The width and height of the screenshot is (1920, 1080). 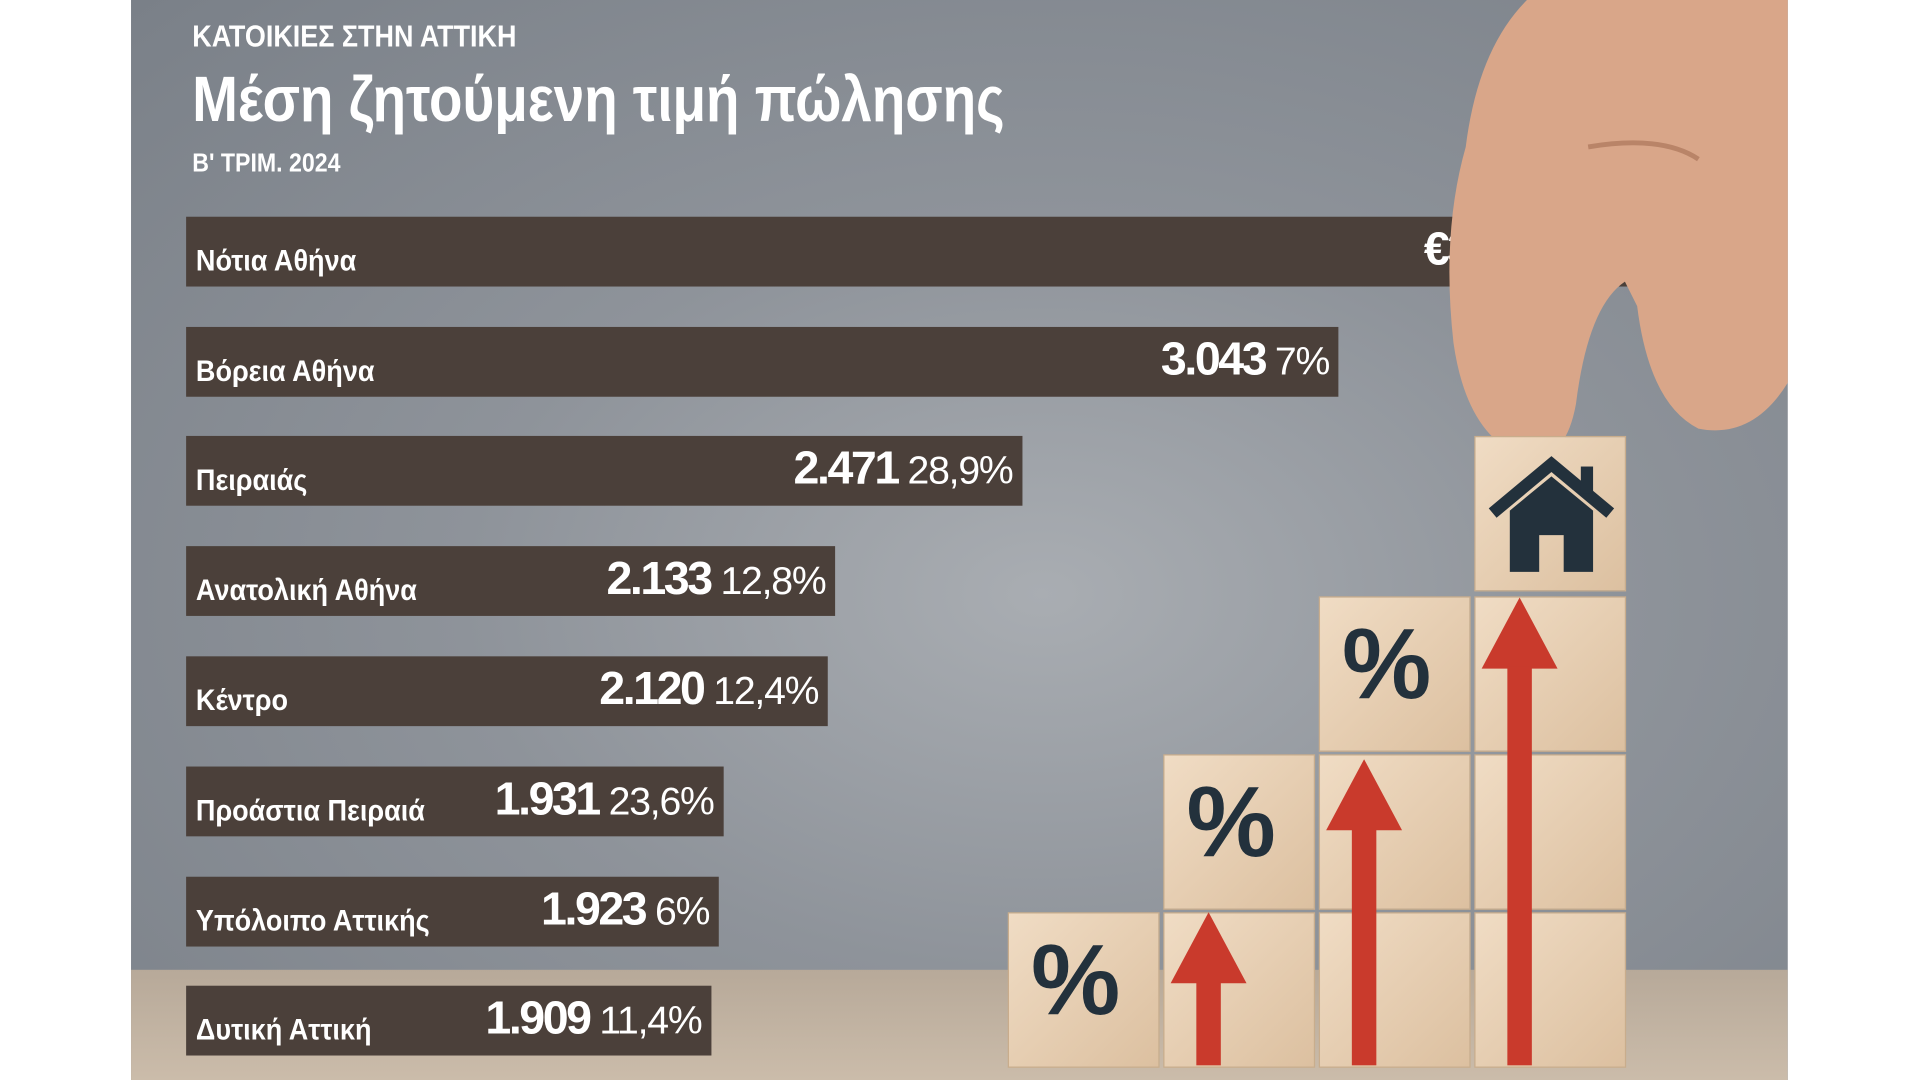 I want to click on change-label: 11,4%, so click(x=650, y=1020).